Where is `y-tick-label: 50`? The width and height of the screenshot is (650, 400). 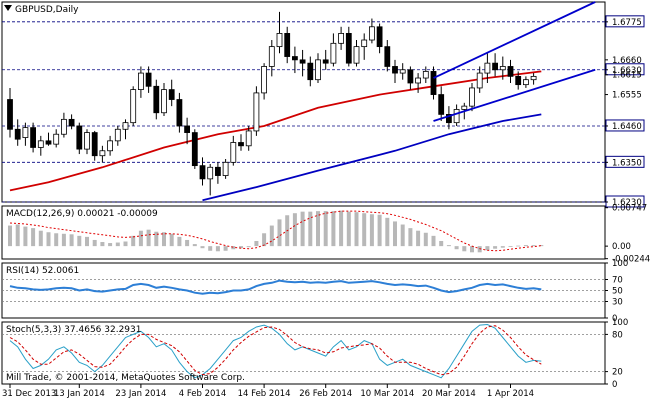 y-tick-label: 50 is located at coordinates (617, 292).